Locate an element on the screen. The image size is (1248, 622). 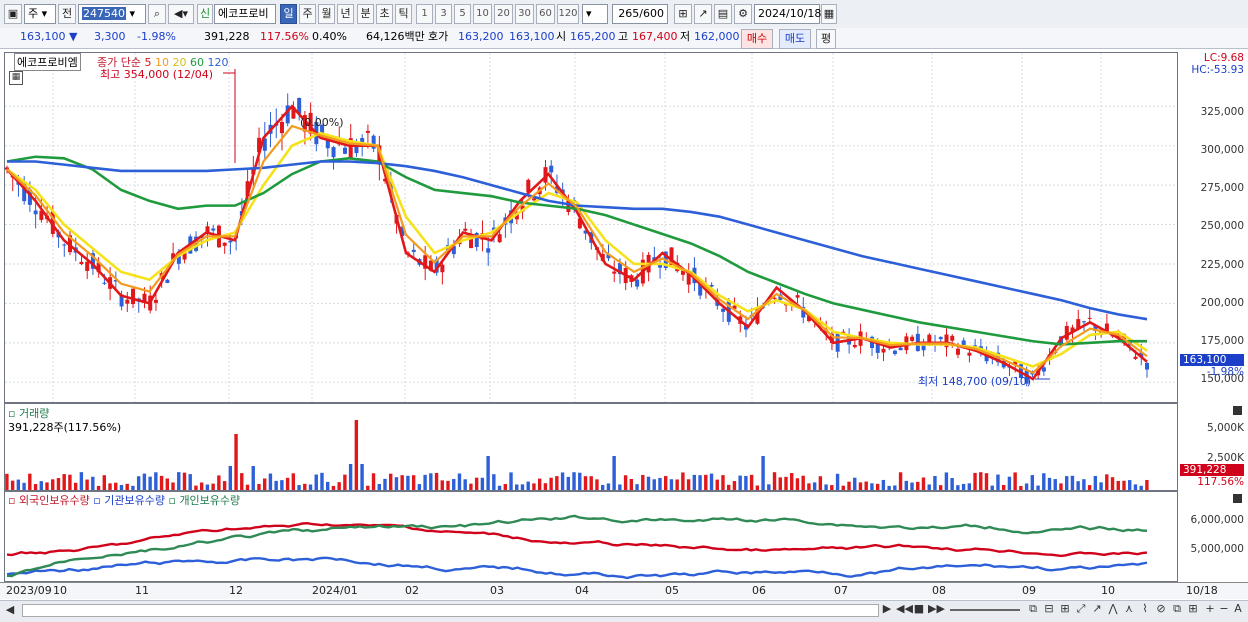
date-input: 2024/10/18 is located at coordinates (787, 14).